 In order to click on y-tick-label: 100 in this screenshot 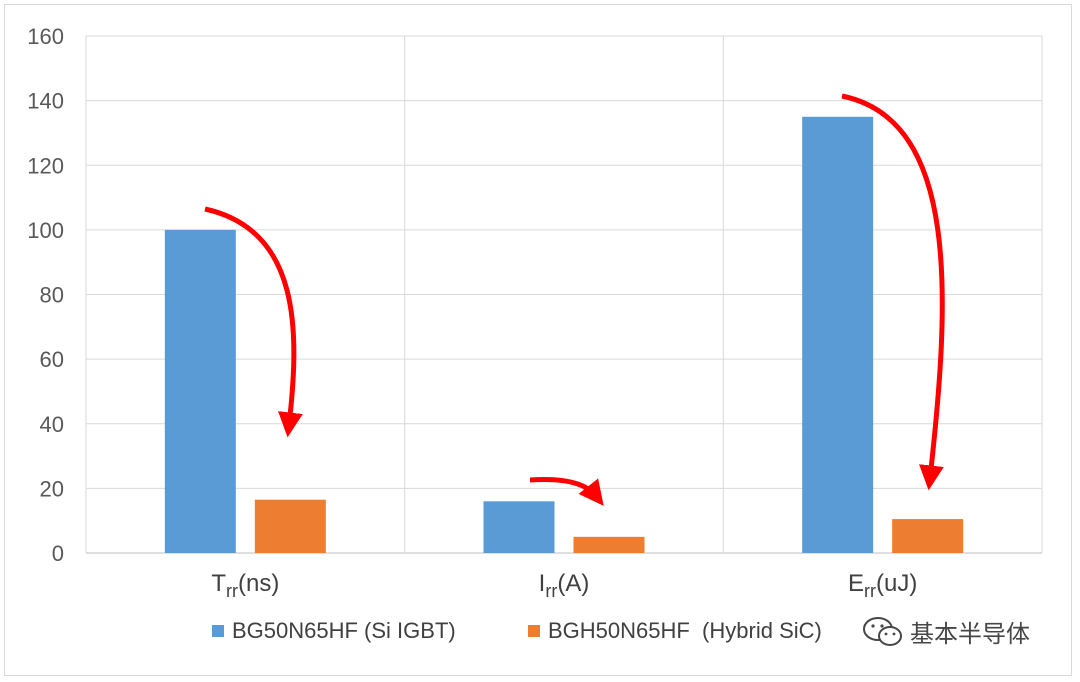, I will do `click(45, 230)`.